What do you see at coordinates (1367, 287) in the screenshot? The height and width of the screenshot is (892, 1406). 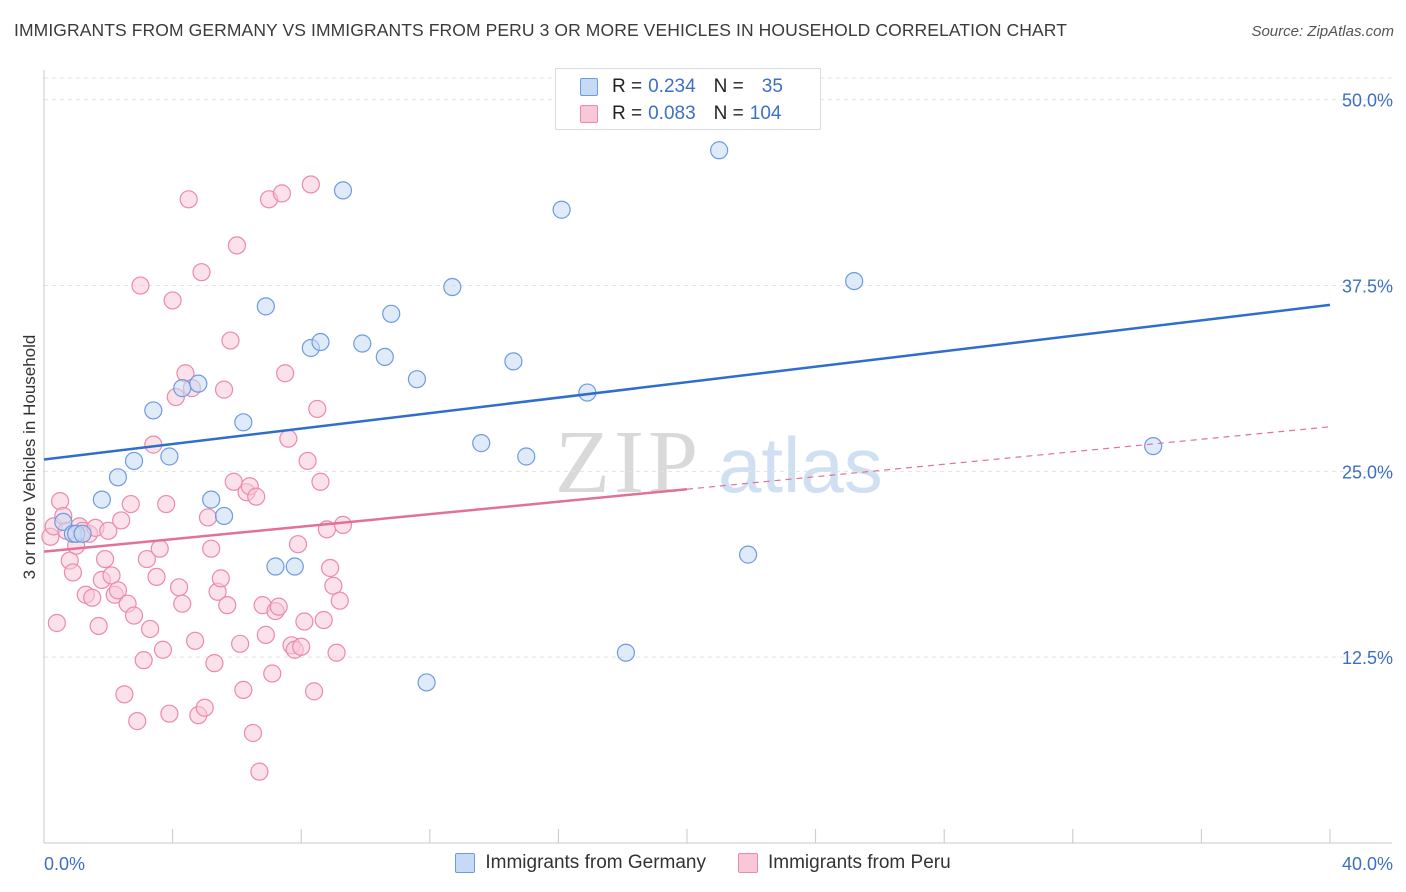 I see `y-tick-label: 37.5%` at bounding box center [1367, 287].